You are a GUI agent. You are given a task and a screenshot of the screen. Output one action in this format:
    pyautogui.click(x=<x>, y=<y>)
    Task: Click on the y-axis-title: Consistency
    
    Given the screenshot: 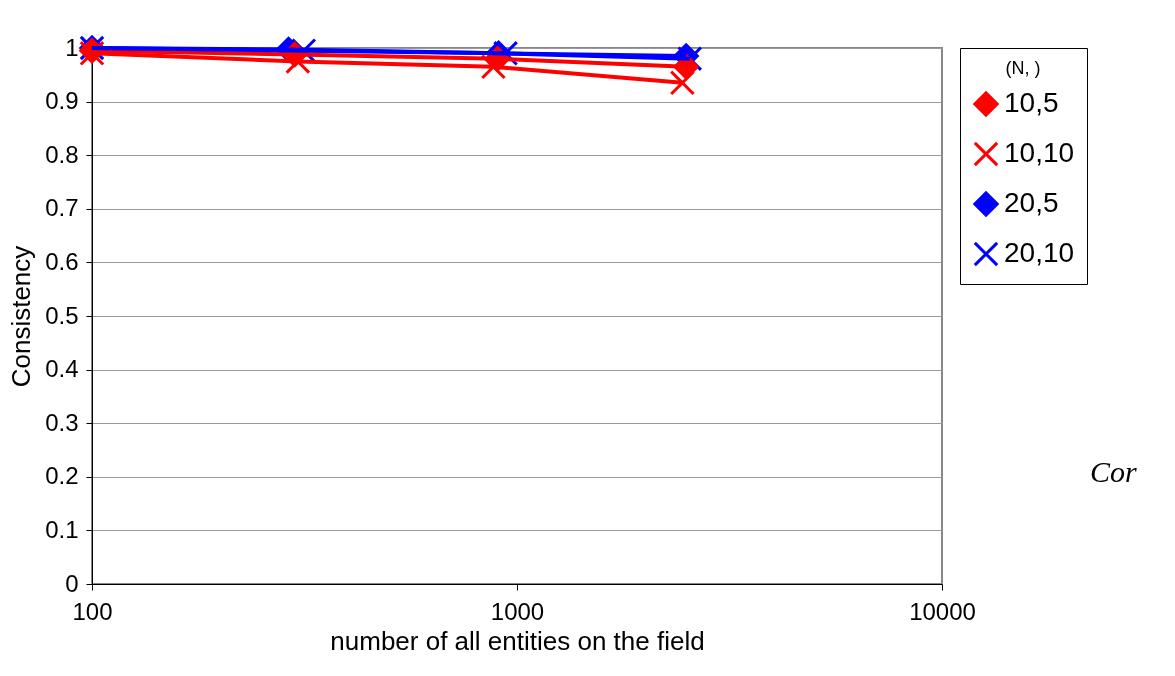 What is the action you would take?
    pyautogui.click(x=21, y=316)
    